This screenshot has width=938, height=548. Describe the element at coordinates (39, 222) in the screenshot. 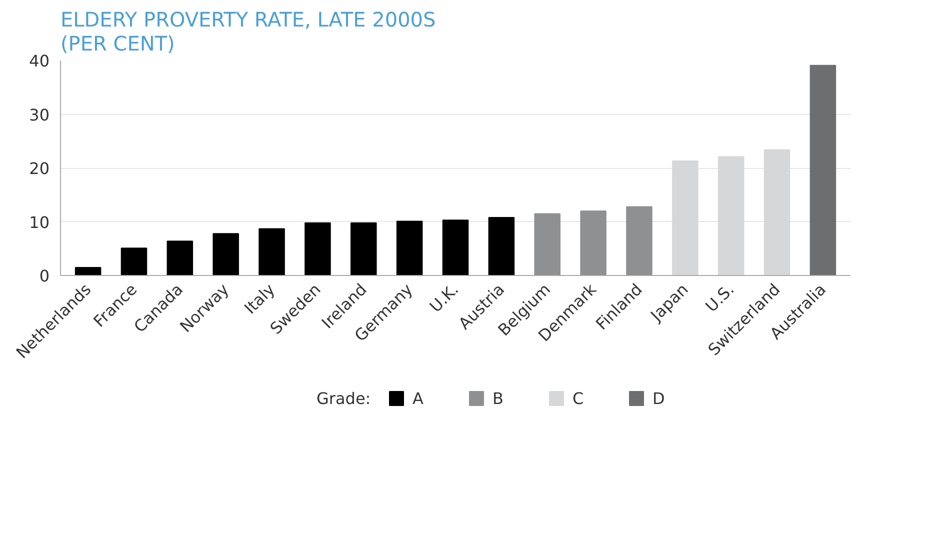

I see `y-tick-label: 10` at that location.